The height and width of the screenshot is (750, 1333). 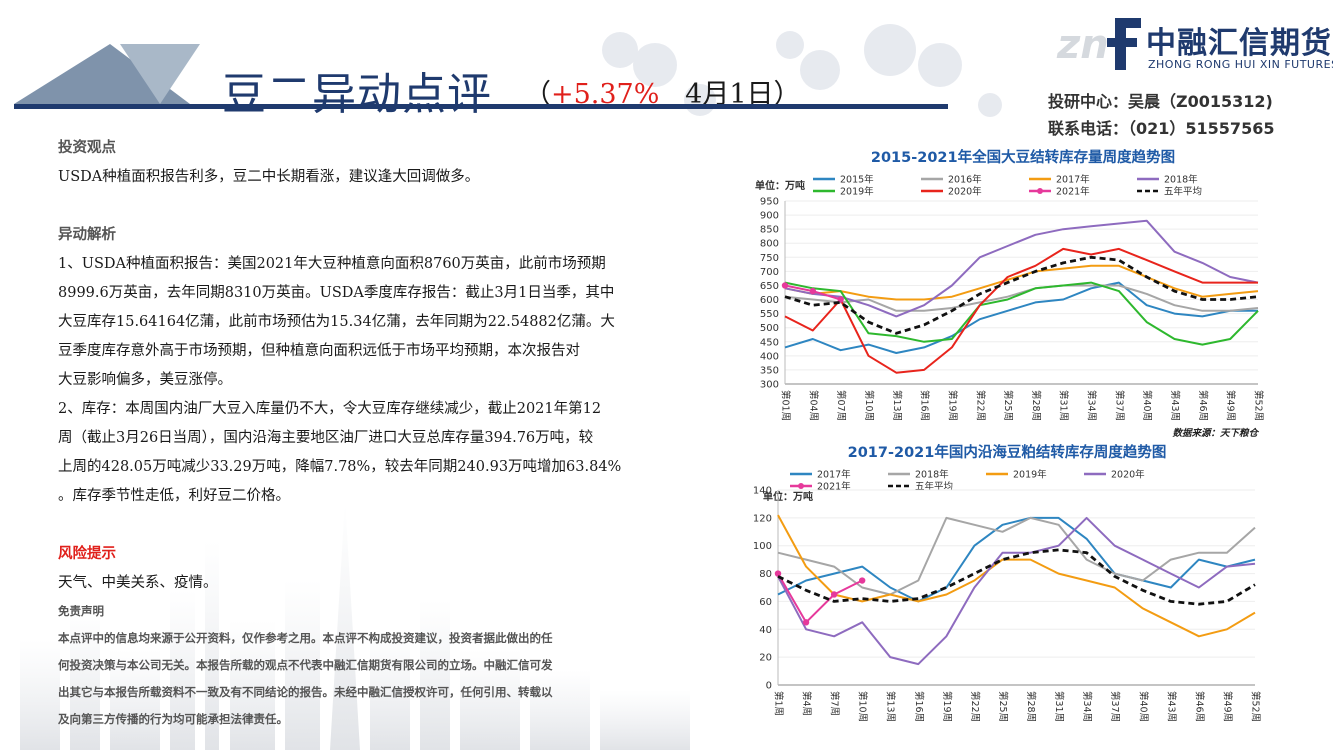 I want to click on logo-english-name: ZHONG RONG HUI XIN FUTURES, so click(x=1240, y=64).